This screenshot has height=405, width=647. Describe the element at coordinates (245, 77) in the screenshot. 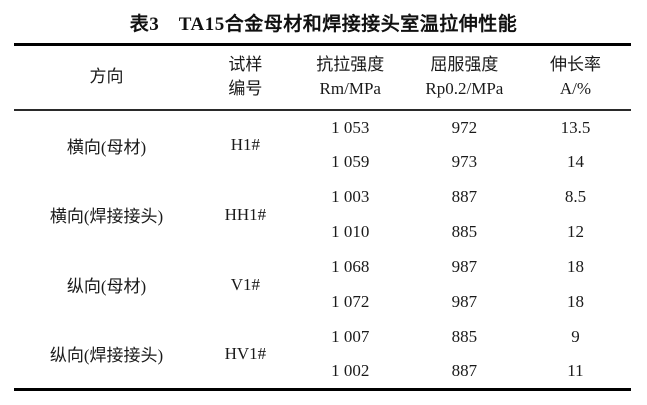

I see `header-sample: 试样 编号` at that location.